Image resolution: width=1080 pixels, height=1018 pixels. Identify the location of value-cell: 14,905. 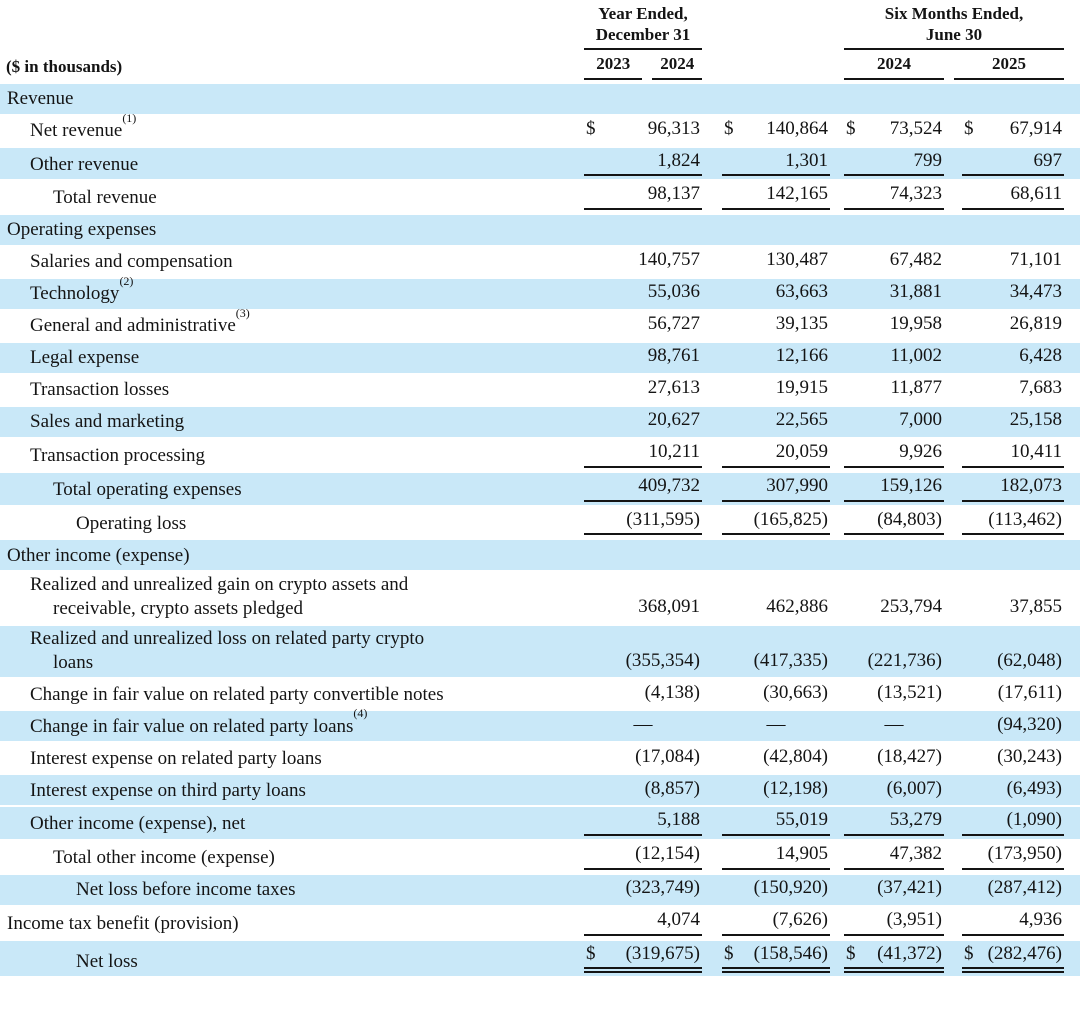
(766, 857).